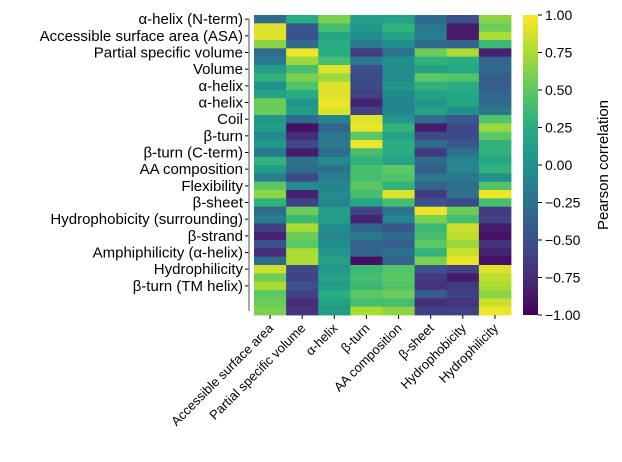 The image size is (622, 462). I want to click on y-tick-label: AA composition, so click(191, 169).